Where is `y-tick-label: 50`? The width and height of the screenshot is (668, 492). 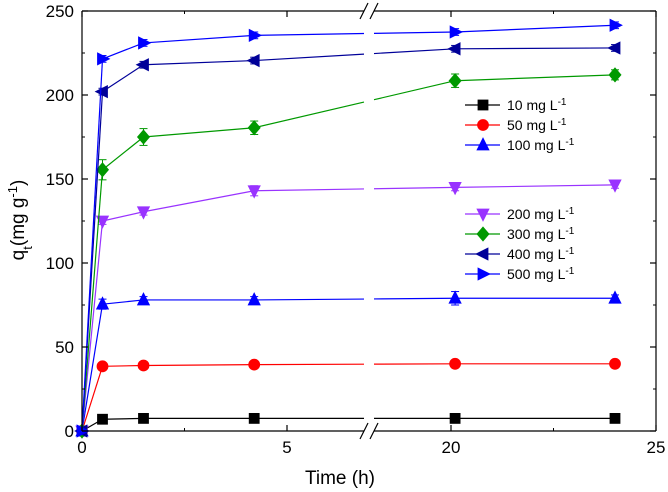
y-tick-label: 50 is located at coordinates (64, 347).